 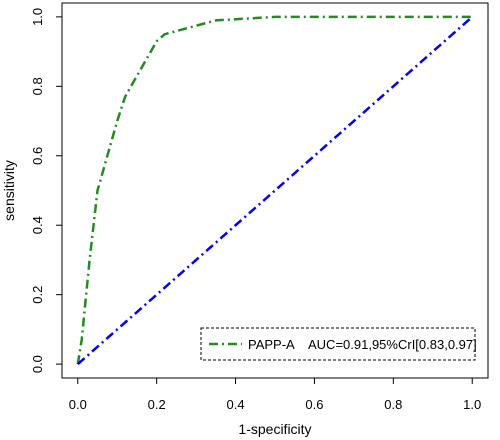 I want to click on legend-box, so click(x=338, y=344).